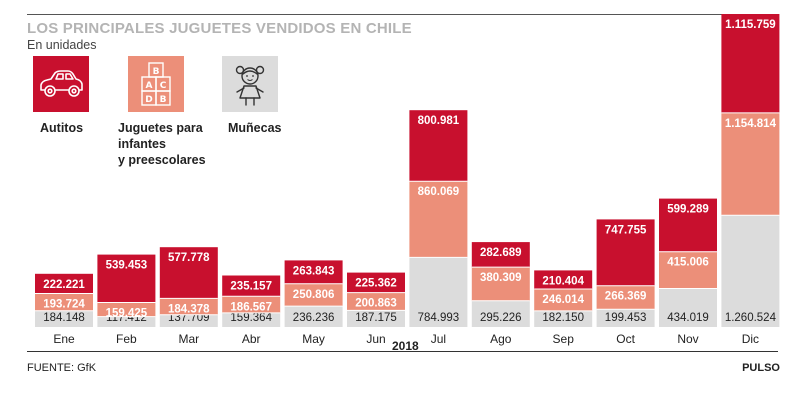 The height and width of the screenshot is (400, 800). I want to click on data-label-autitos: 282.689, so click(501, 253).